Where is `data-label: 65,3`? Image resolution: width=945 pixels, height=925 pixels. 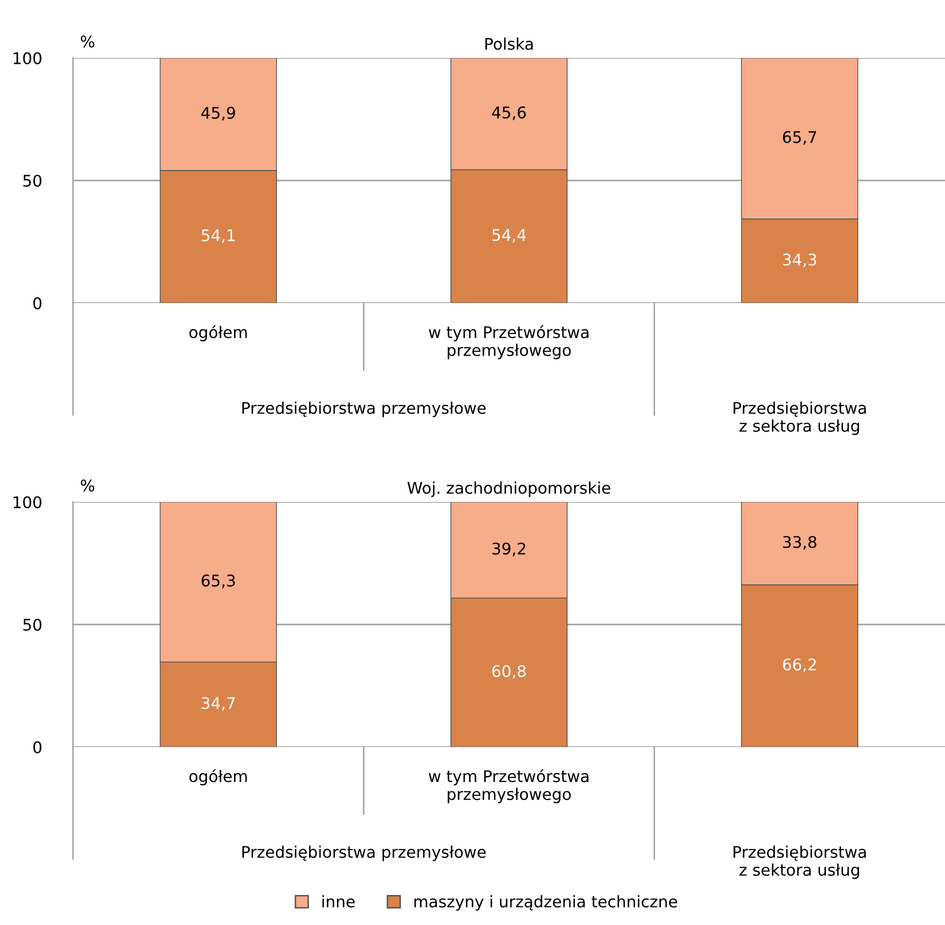
data-label: 65,3 is located at coordinates (218, 581).